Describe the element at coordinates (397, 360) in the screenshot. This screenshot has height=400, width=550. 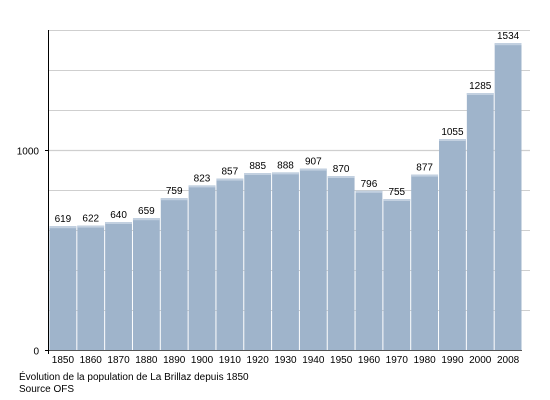
I see `x-tick-label-1970: 1970` at that location.